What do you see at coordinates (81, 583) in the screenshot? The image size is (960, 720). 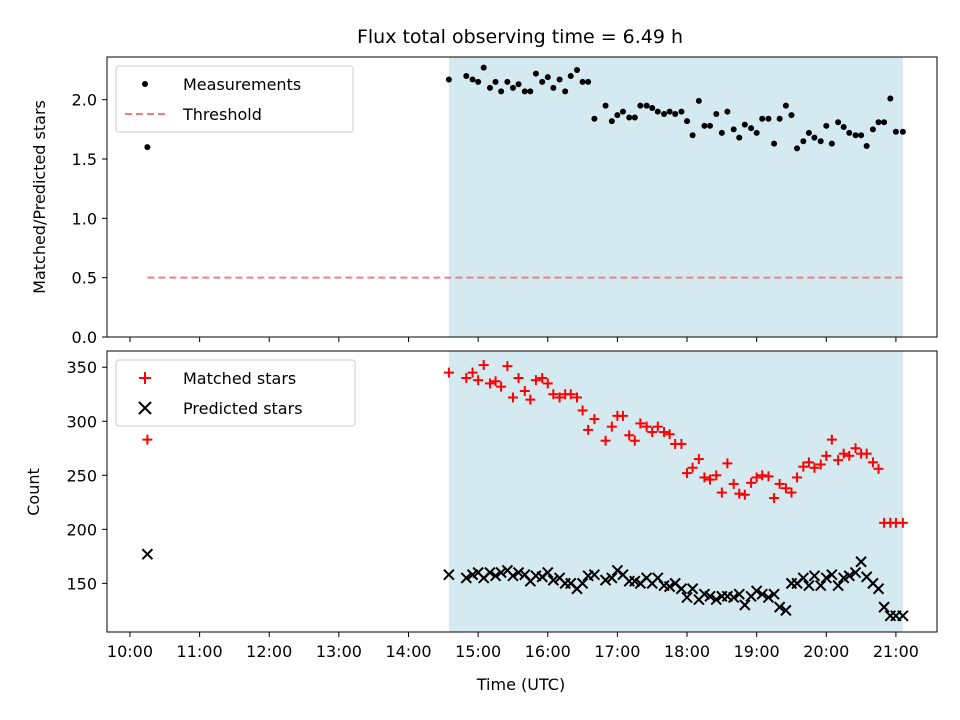 I see `y-tick-label: 150` at bounding box center [81, 583].